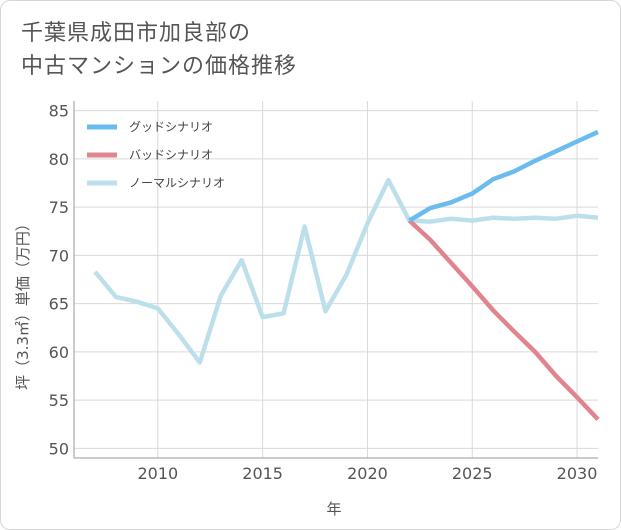  Describe the element at coordinates (59, 352) in the screenshot. I see `y-tick-label-60: 60` at that location.